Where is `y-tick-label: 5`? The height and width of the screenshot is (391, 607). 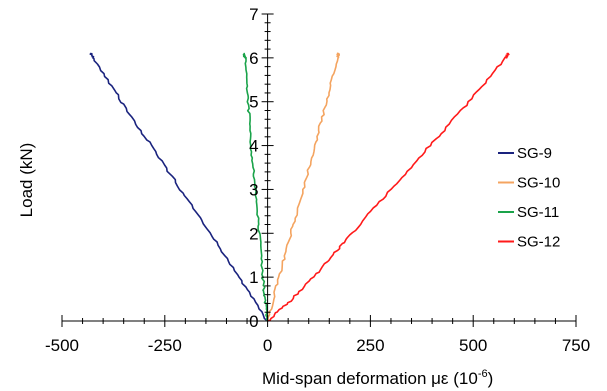
y-tick-label: 5 is located at coordinates (253, 102).